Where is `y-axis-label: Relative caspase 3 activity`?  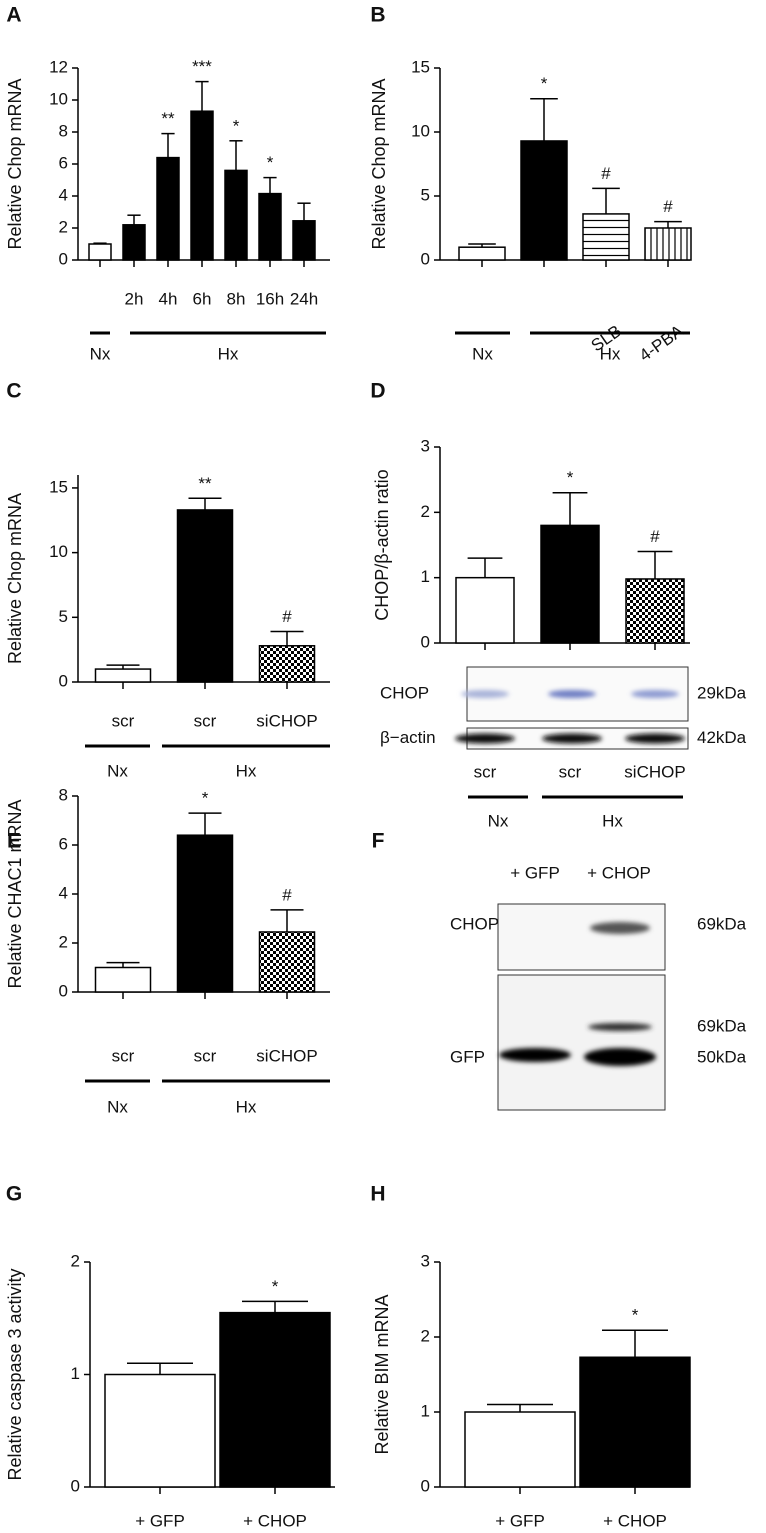
y-axis-label: Relative caspase 3 activity is located at coordinates (15, 1374).